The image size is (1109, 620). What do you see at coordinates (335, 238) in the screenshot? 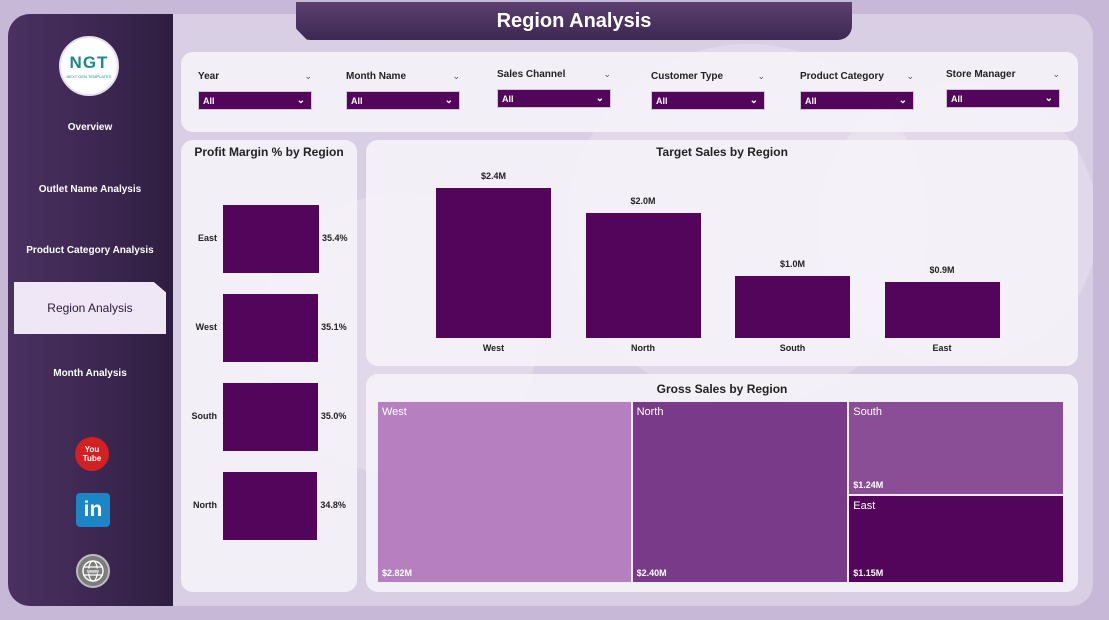
I see `bar-value-label: 35.4%` at bounding box center [335, 238].